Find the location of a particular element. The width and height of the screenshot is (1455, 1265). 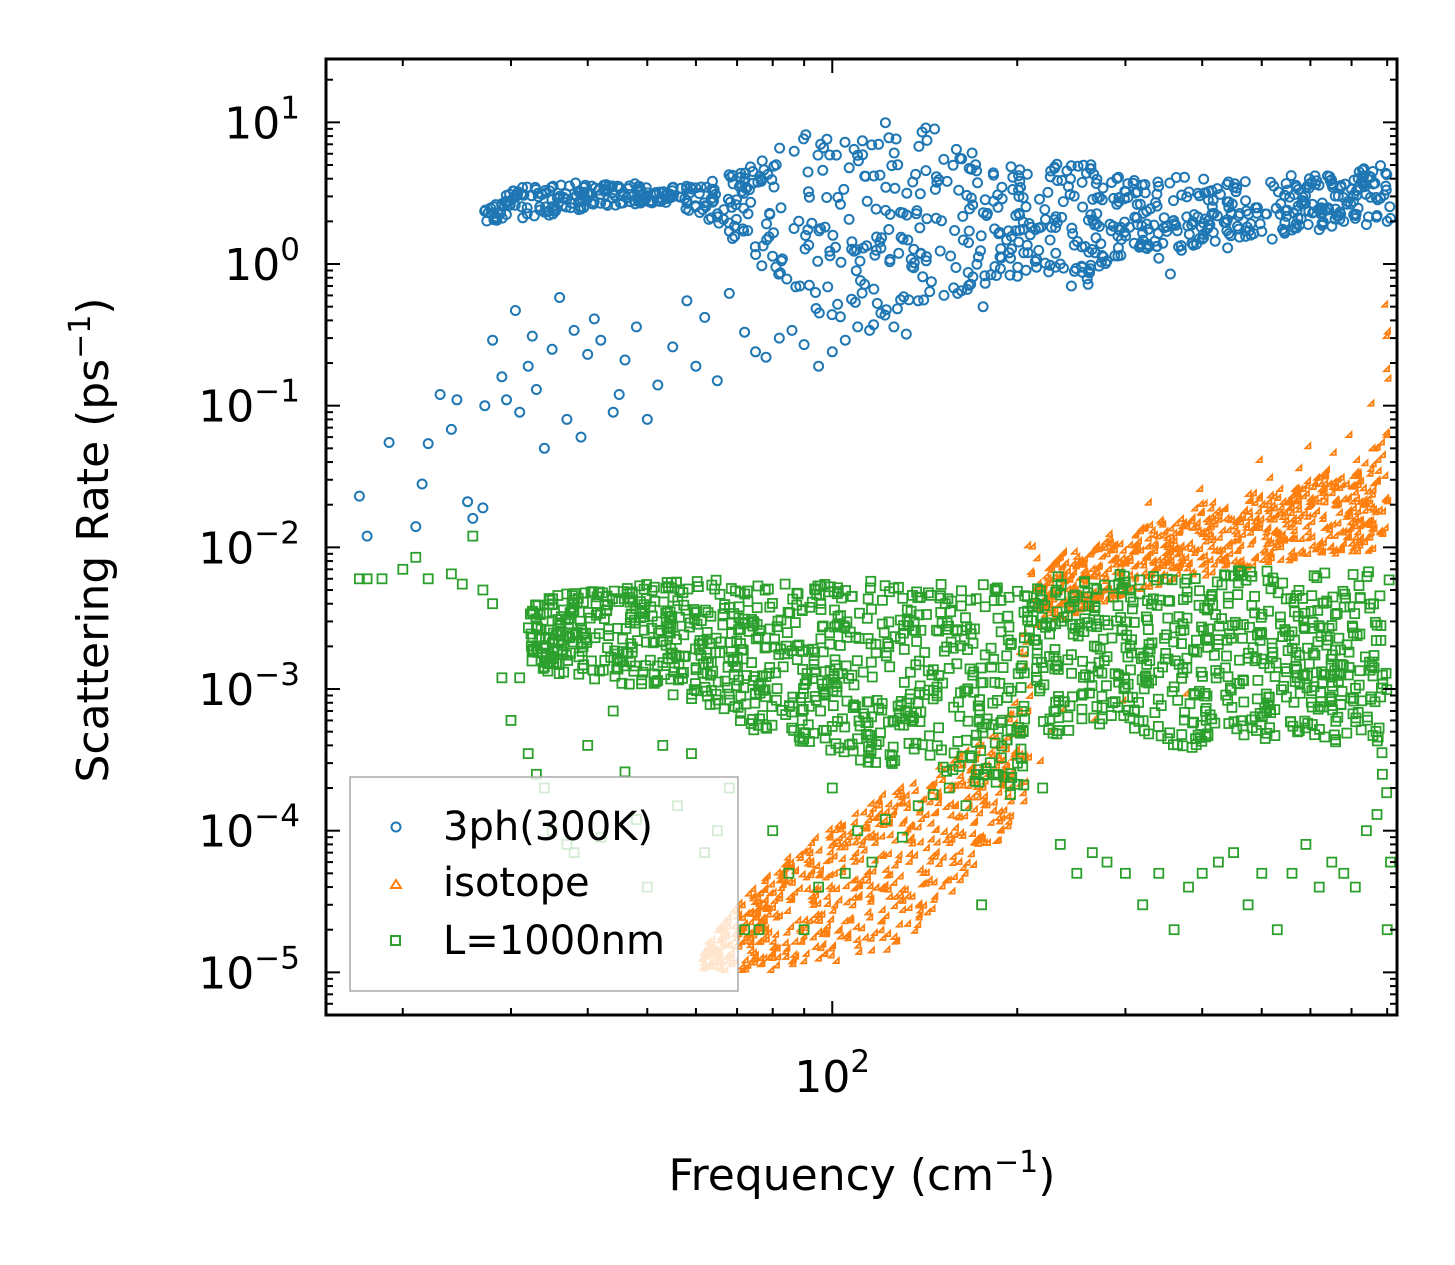

y-tick-label: 10−5 is located at coordinates (249, 969).